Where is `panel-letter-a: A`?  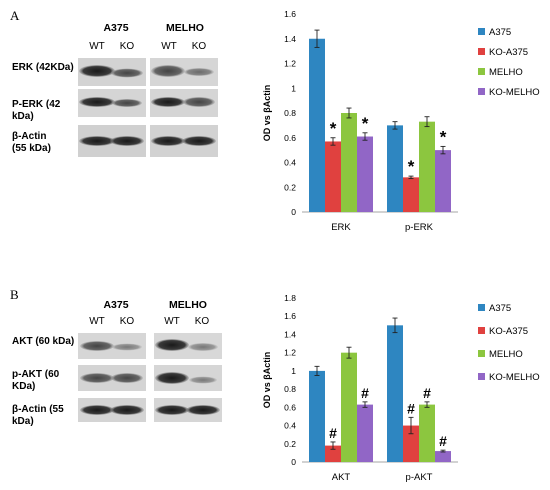
panel-letter-a: A is located at coordinates (15, 15).